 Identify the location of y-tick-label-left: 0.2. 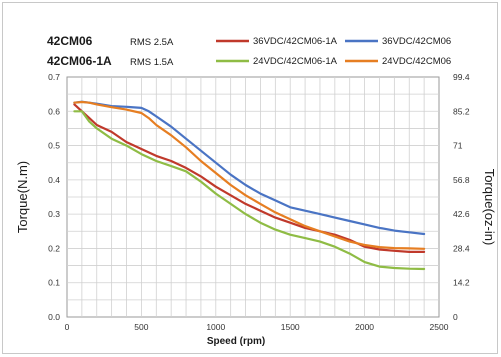
(54, 248).